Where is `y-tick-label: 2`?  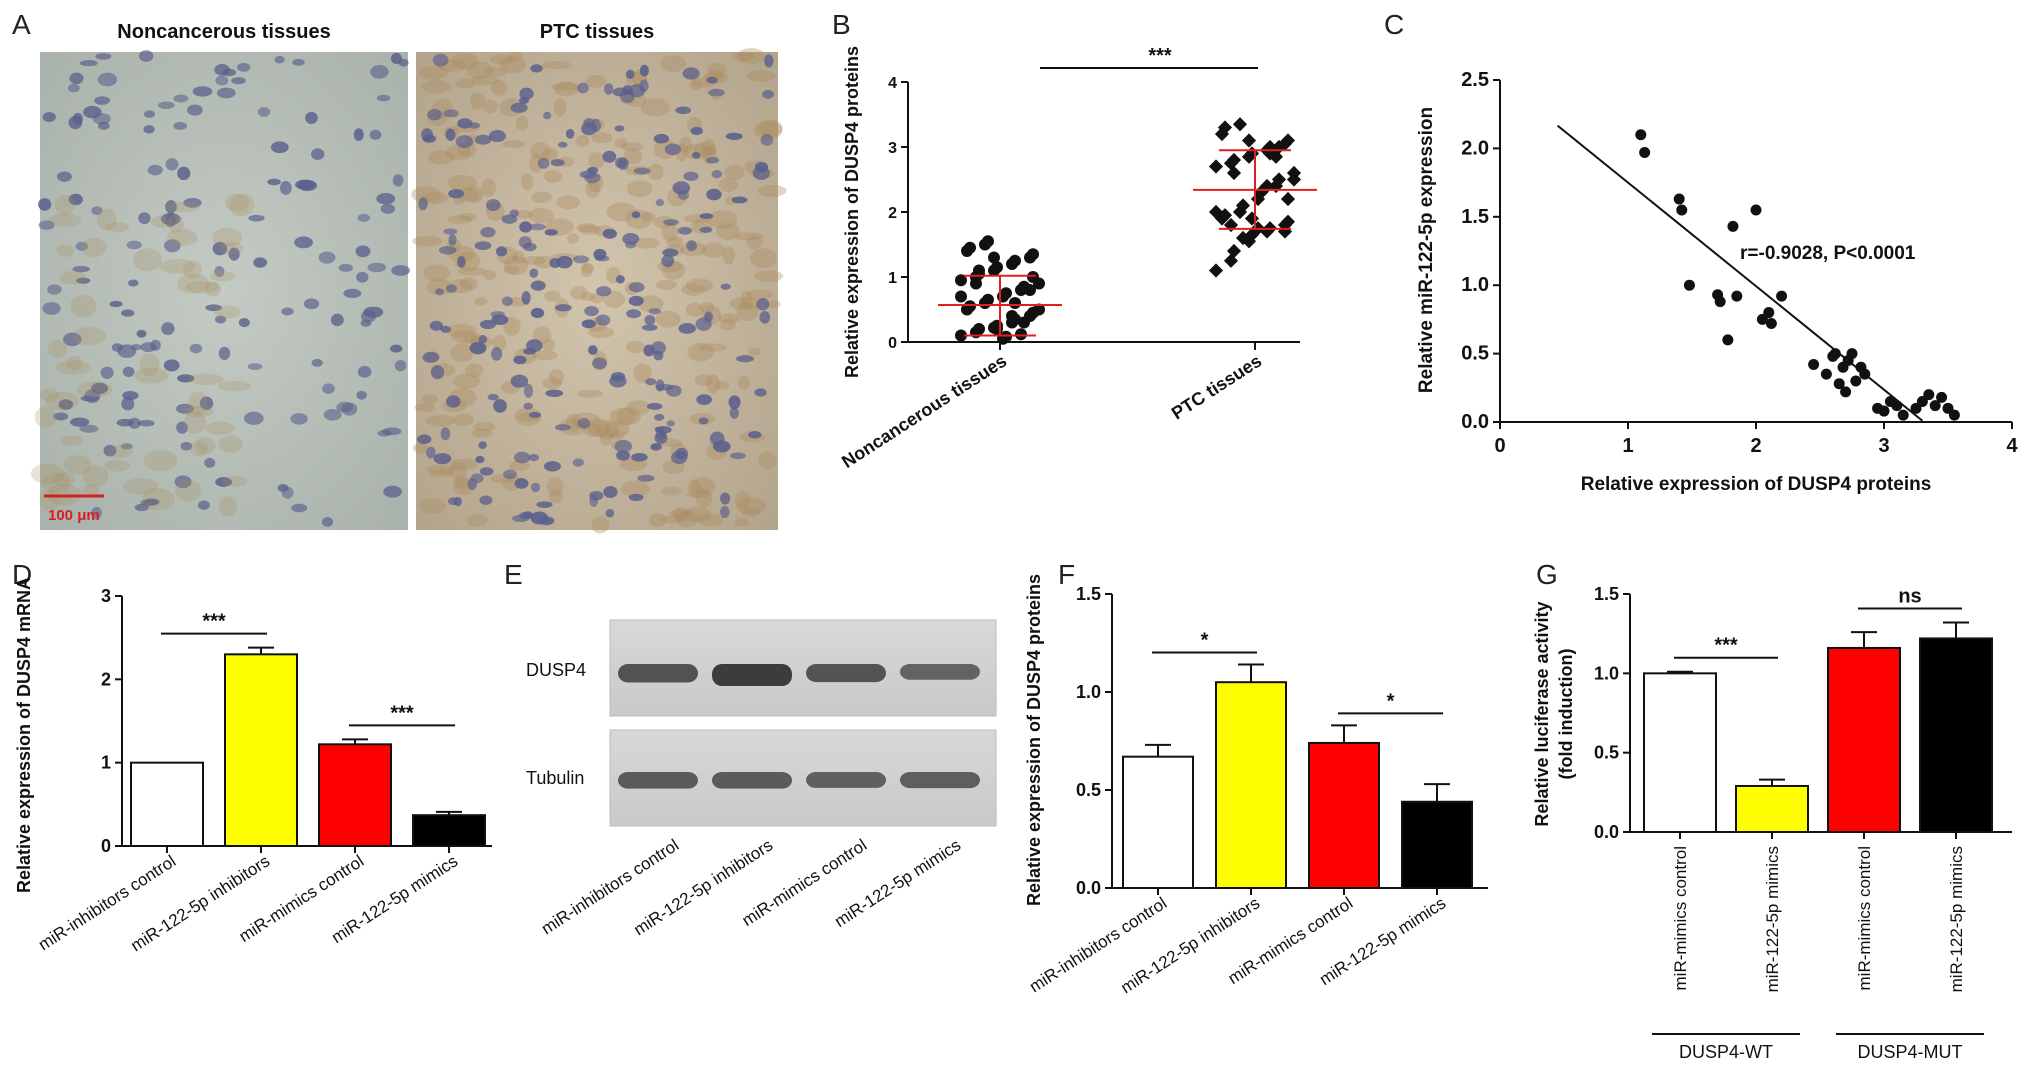
y-tick-label: 2 is located at coordinates (106, 679).